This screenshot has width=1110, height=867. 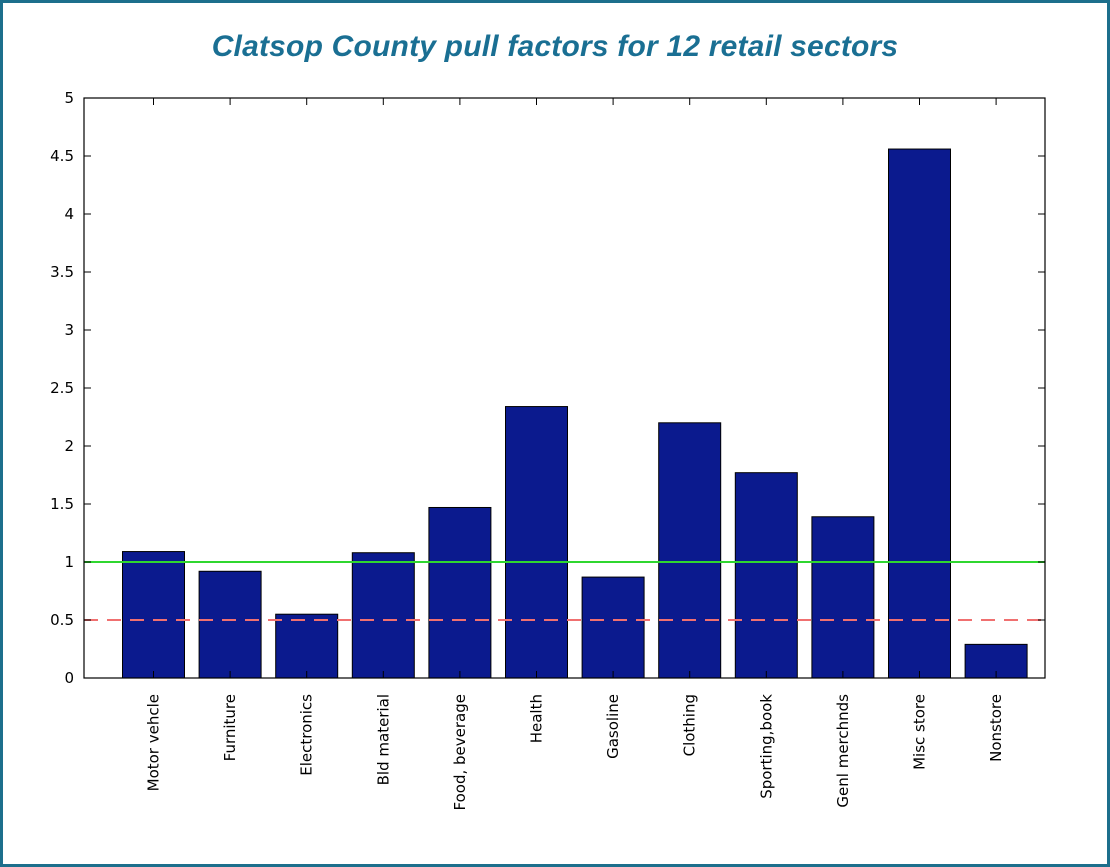 What do you see at coordinates (69, 678) in the screenshot?
I see `y-tick-label-0: 0` at bounding box center [69, 678].